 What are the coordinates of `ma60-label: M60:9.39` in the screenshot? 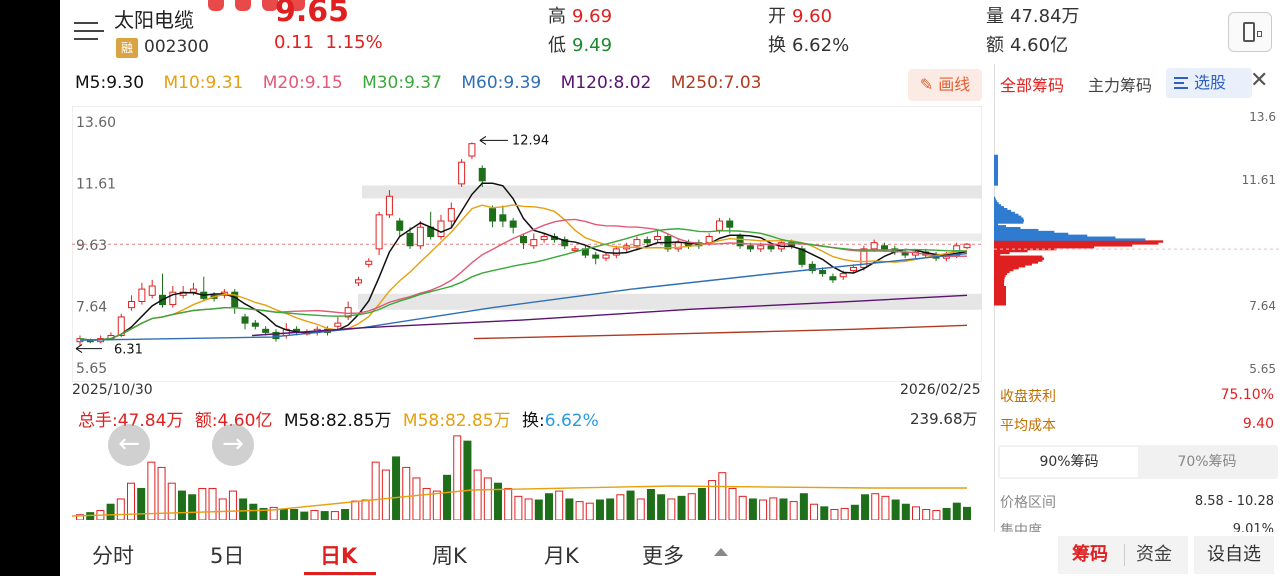 It's located at (501, 83).